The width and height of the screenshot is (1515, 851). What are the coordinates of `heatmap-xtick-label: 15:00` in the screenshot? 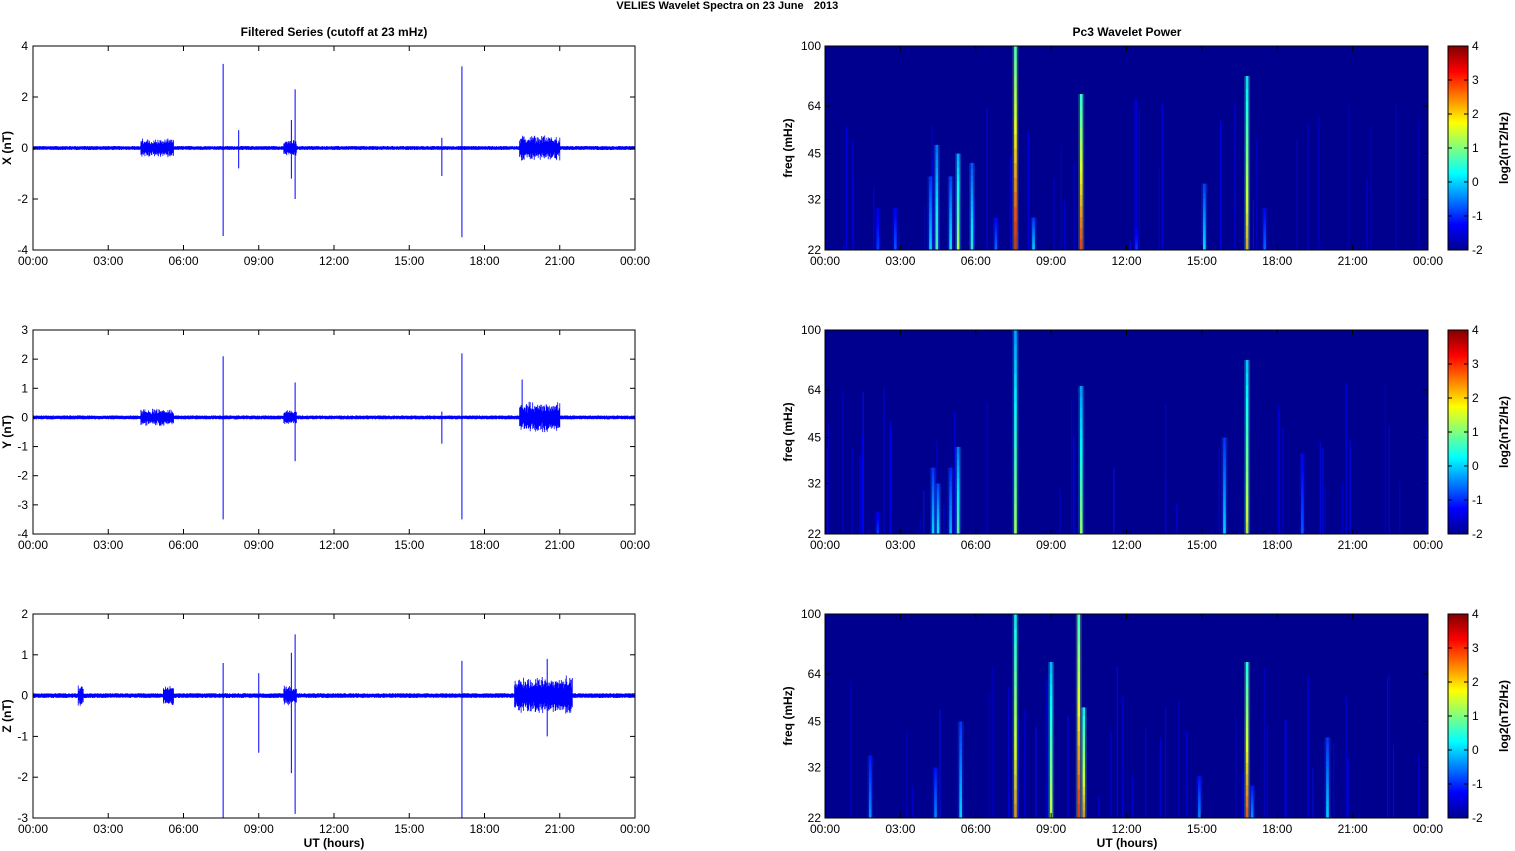 It's located at (1202, 545).